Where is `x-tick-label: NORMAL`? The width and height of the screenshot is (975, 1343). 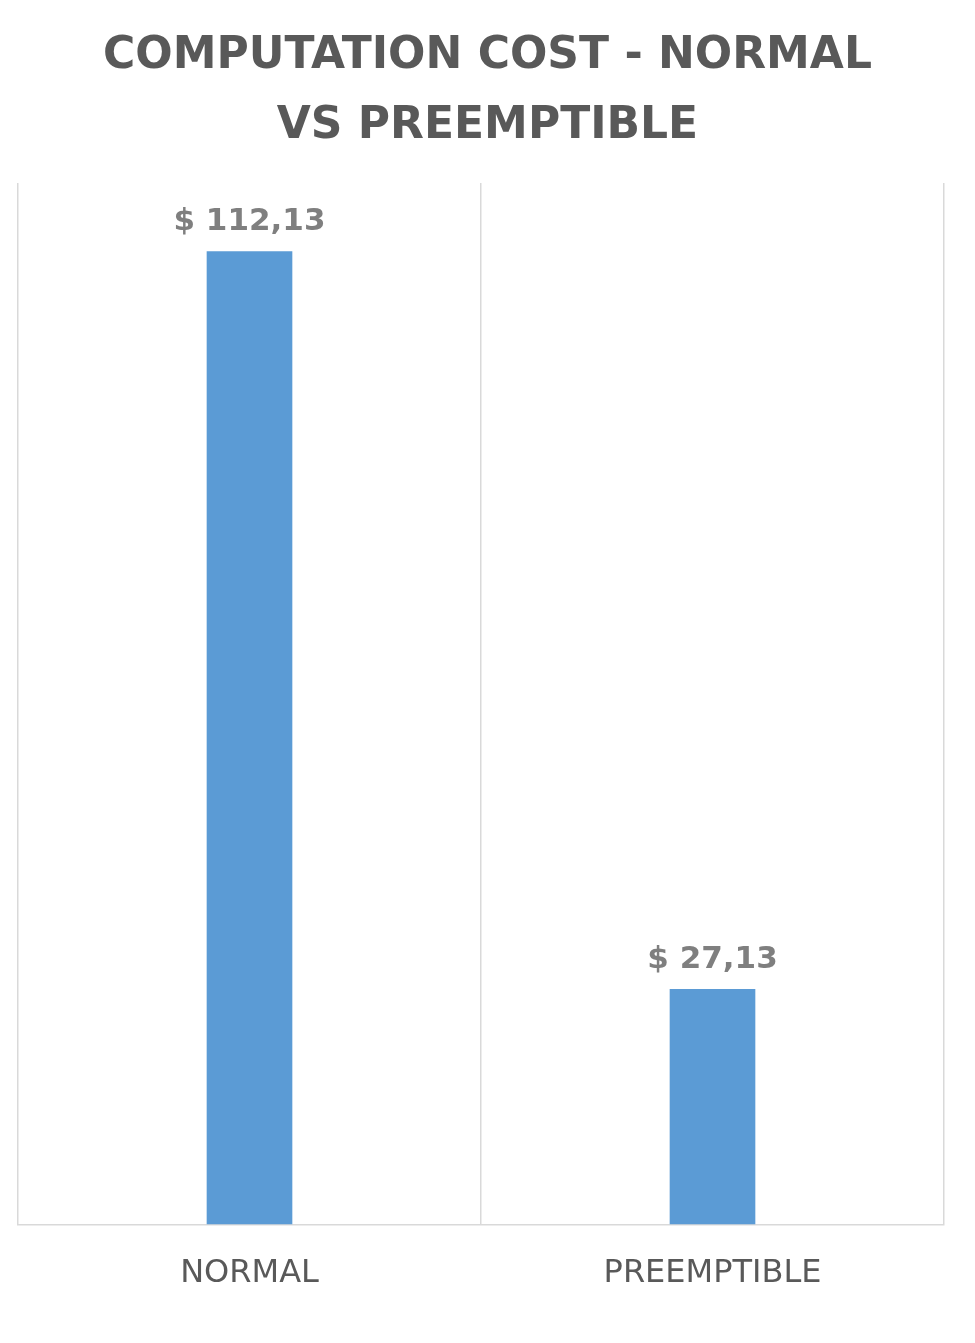
x-tick-label: NORMAL is located at coordinates (250, 1271).